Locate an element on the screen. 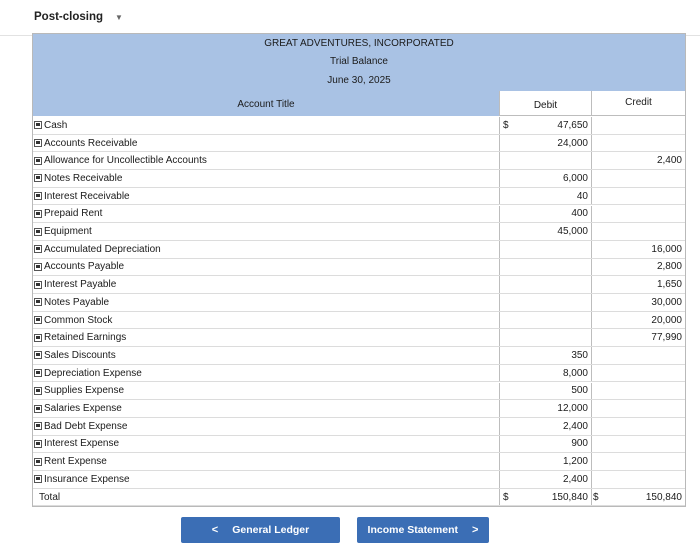  total-credit-input: 150,840 is located at coordinates (663, 497).